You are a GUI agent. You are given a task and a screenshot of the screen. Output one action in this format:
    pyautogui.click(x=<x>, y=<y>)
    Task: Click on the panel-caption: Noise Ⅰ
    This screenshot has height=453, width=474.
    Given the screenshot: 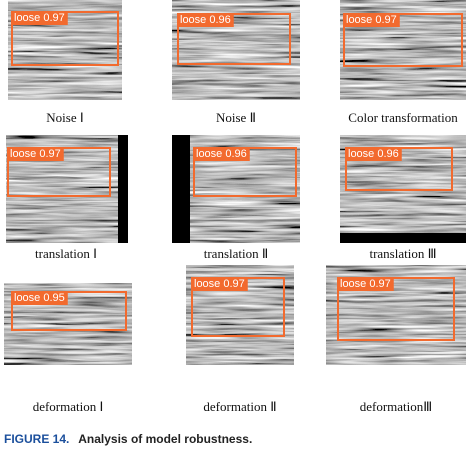 What is the action you would take?
    pyautogui.click(x=64, y=117)
    